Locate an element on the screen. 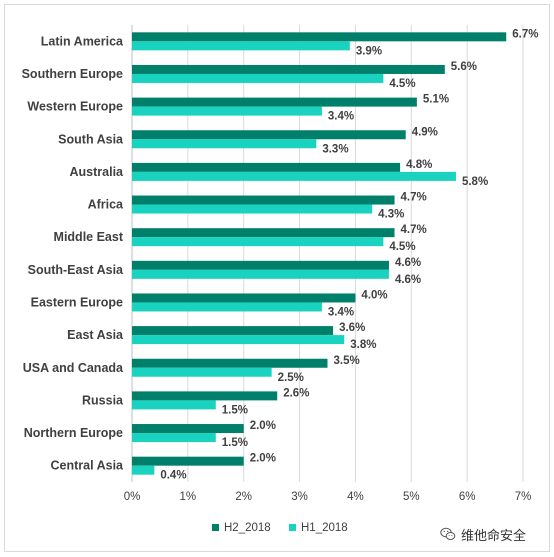 This screenshot has width=554, height=557. category-label: Northern Europe is located at coordinates (73, 433).